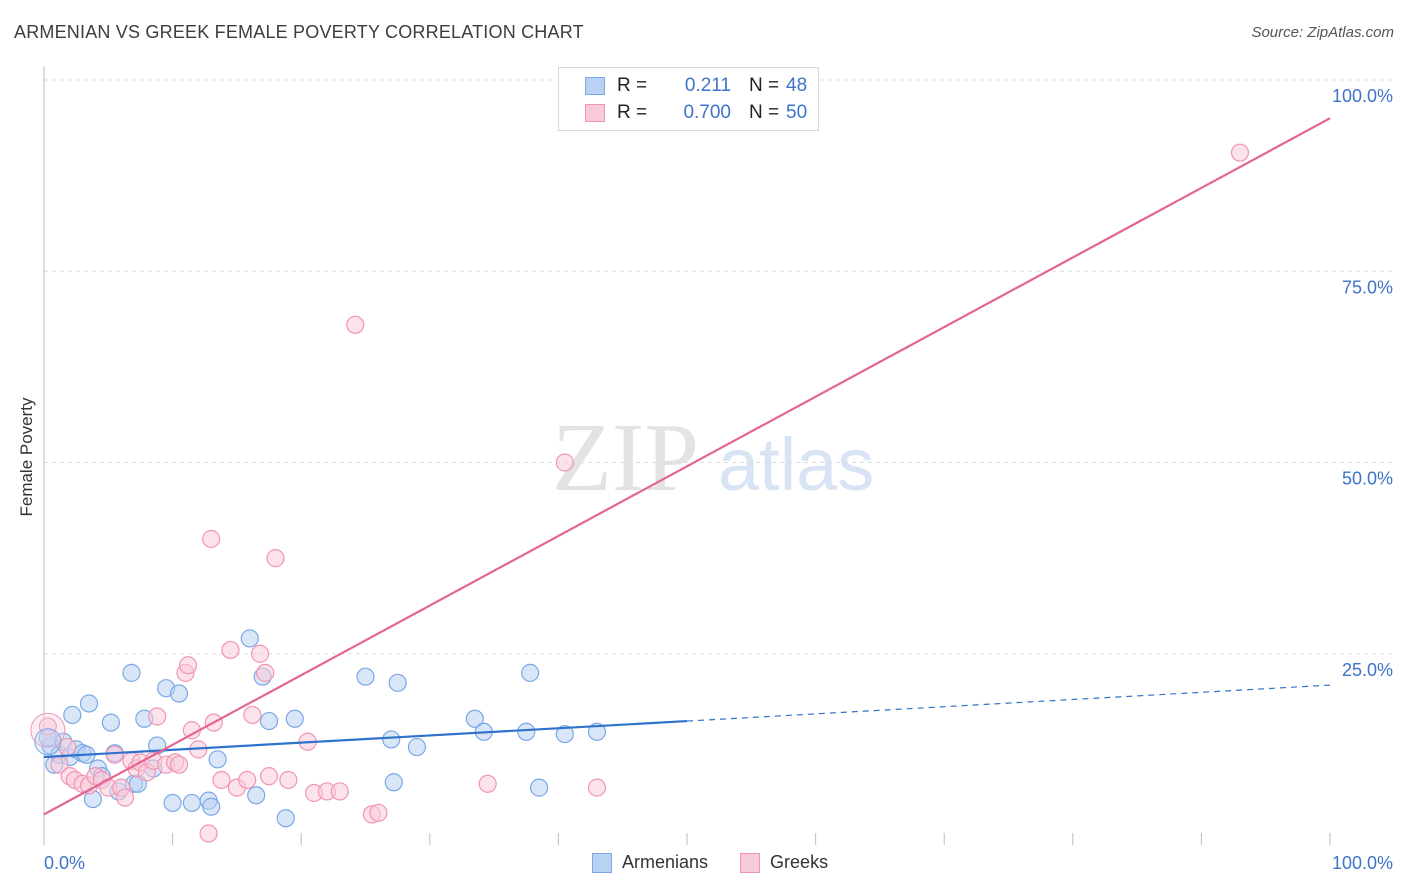  I want to click on series-legend: Armenians Greeks, so click(726, 862).